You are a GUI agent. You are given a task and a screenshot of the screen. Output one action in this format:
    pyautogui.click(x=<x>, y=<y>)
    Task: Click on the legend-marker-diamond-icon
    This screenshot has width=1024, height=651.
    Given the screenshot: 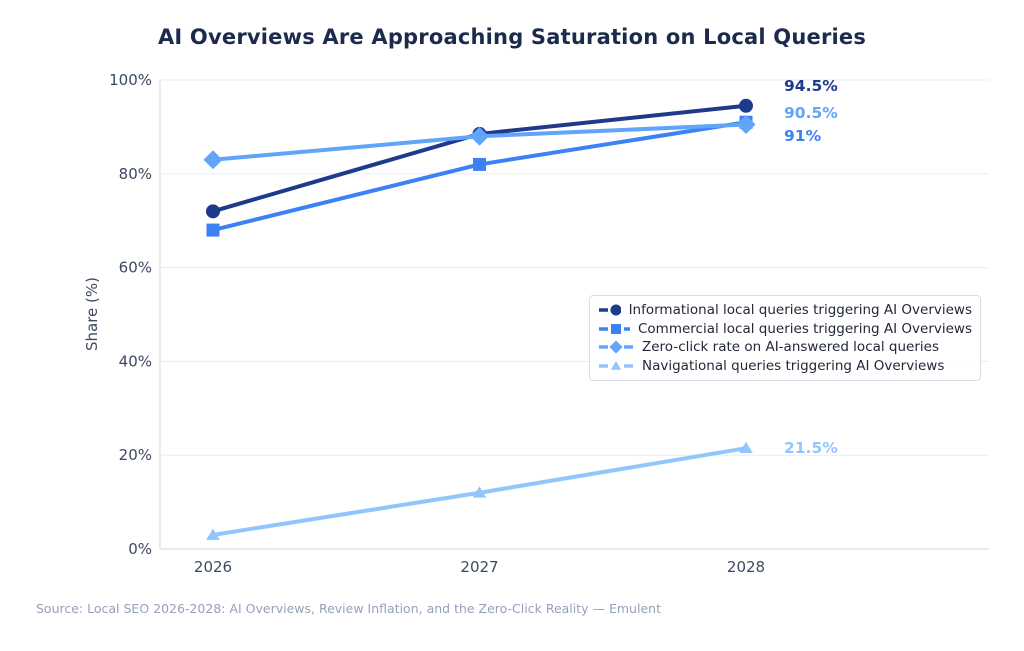 What is the action you would take?
    pyautogui.click(x=616, y=347)
    